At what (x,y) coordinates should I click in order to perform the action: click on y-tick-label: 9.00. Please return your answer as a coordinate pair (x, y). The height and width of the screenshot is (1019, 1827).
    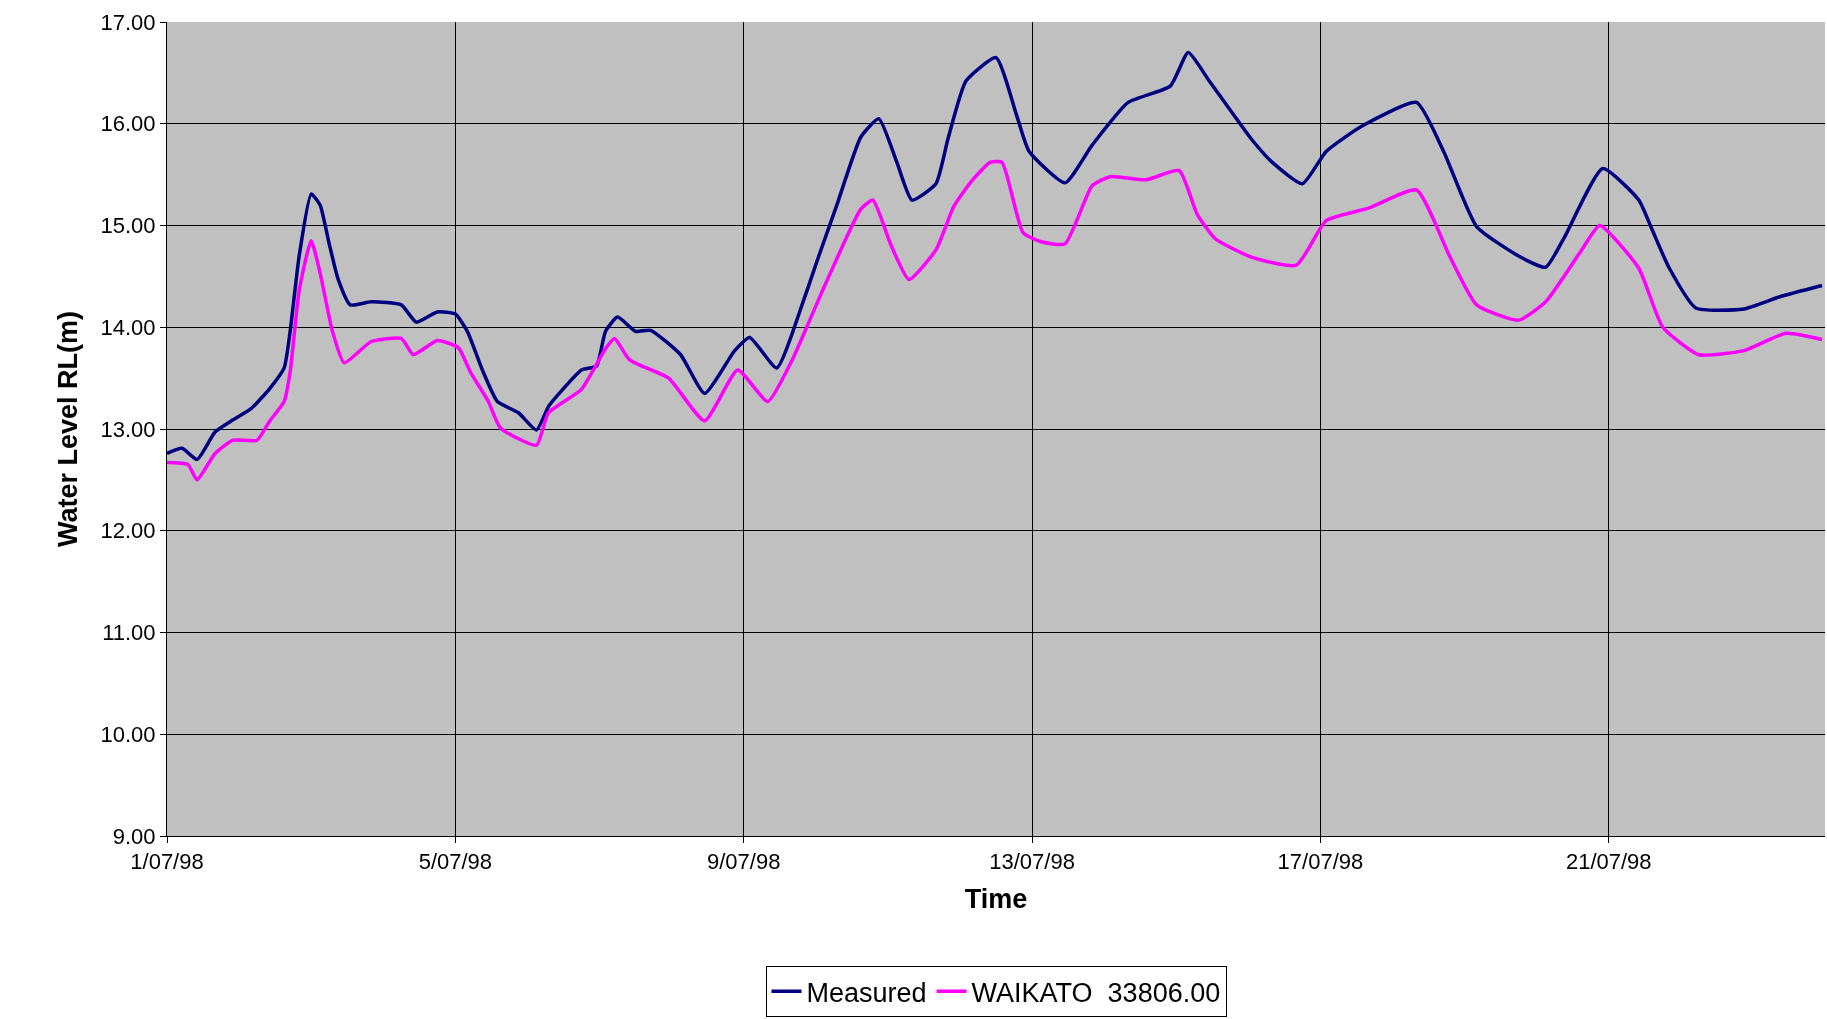
    Looking at the image, I should click on (134, 836).